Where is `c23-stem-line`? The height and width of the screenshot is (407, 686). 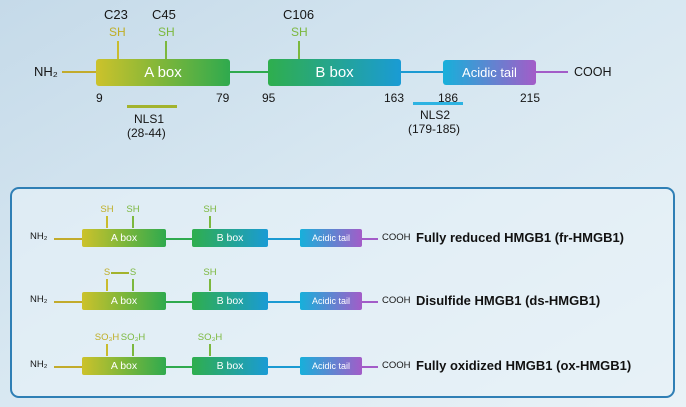
c23-stem-line is located at coordinates (118, 50).